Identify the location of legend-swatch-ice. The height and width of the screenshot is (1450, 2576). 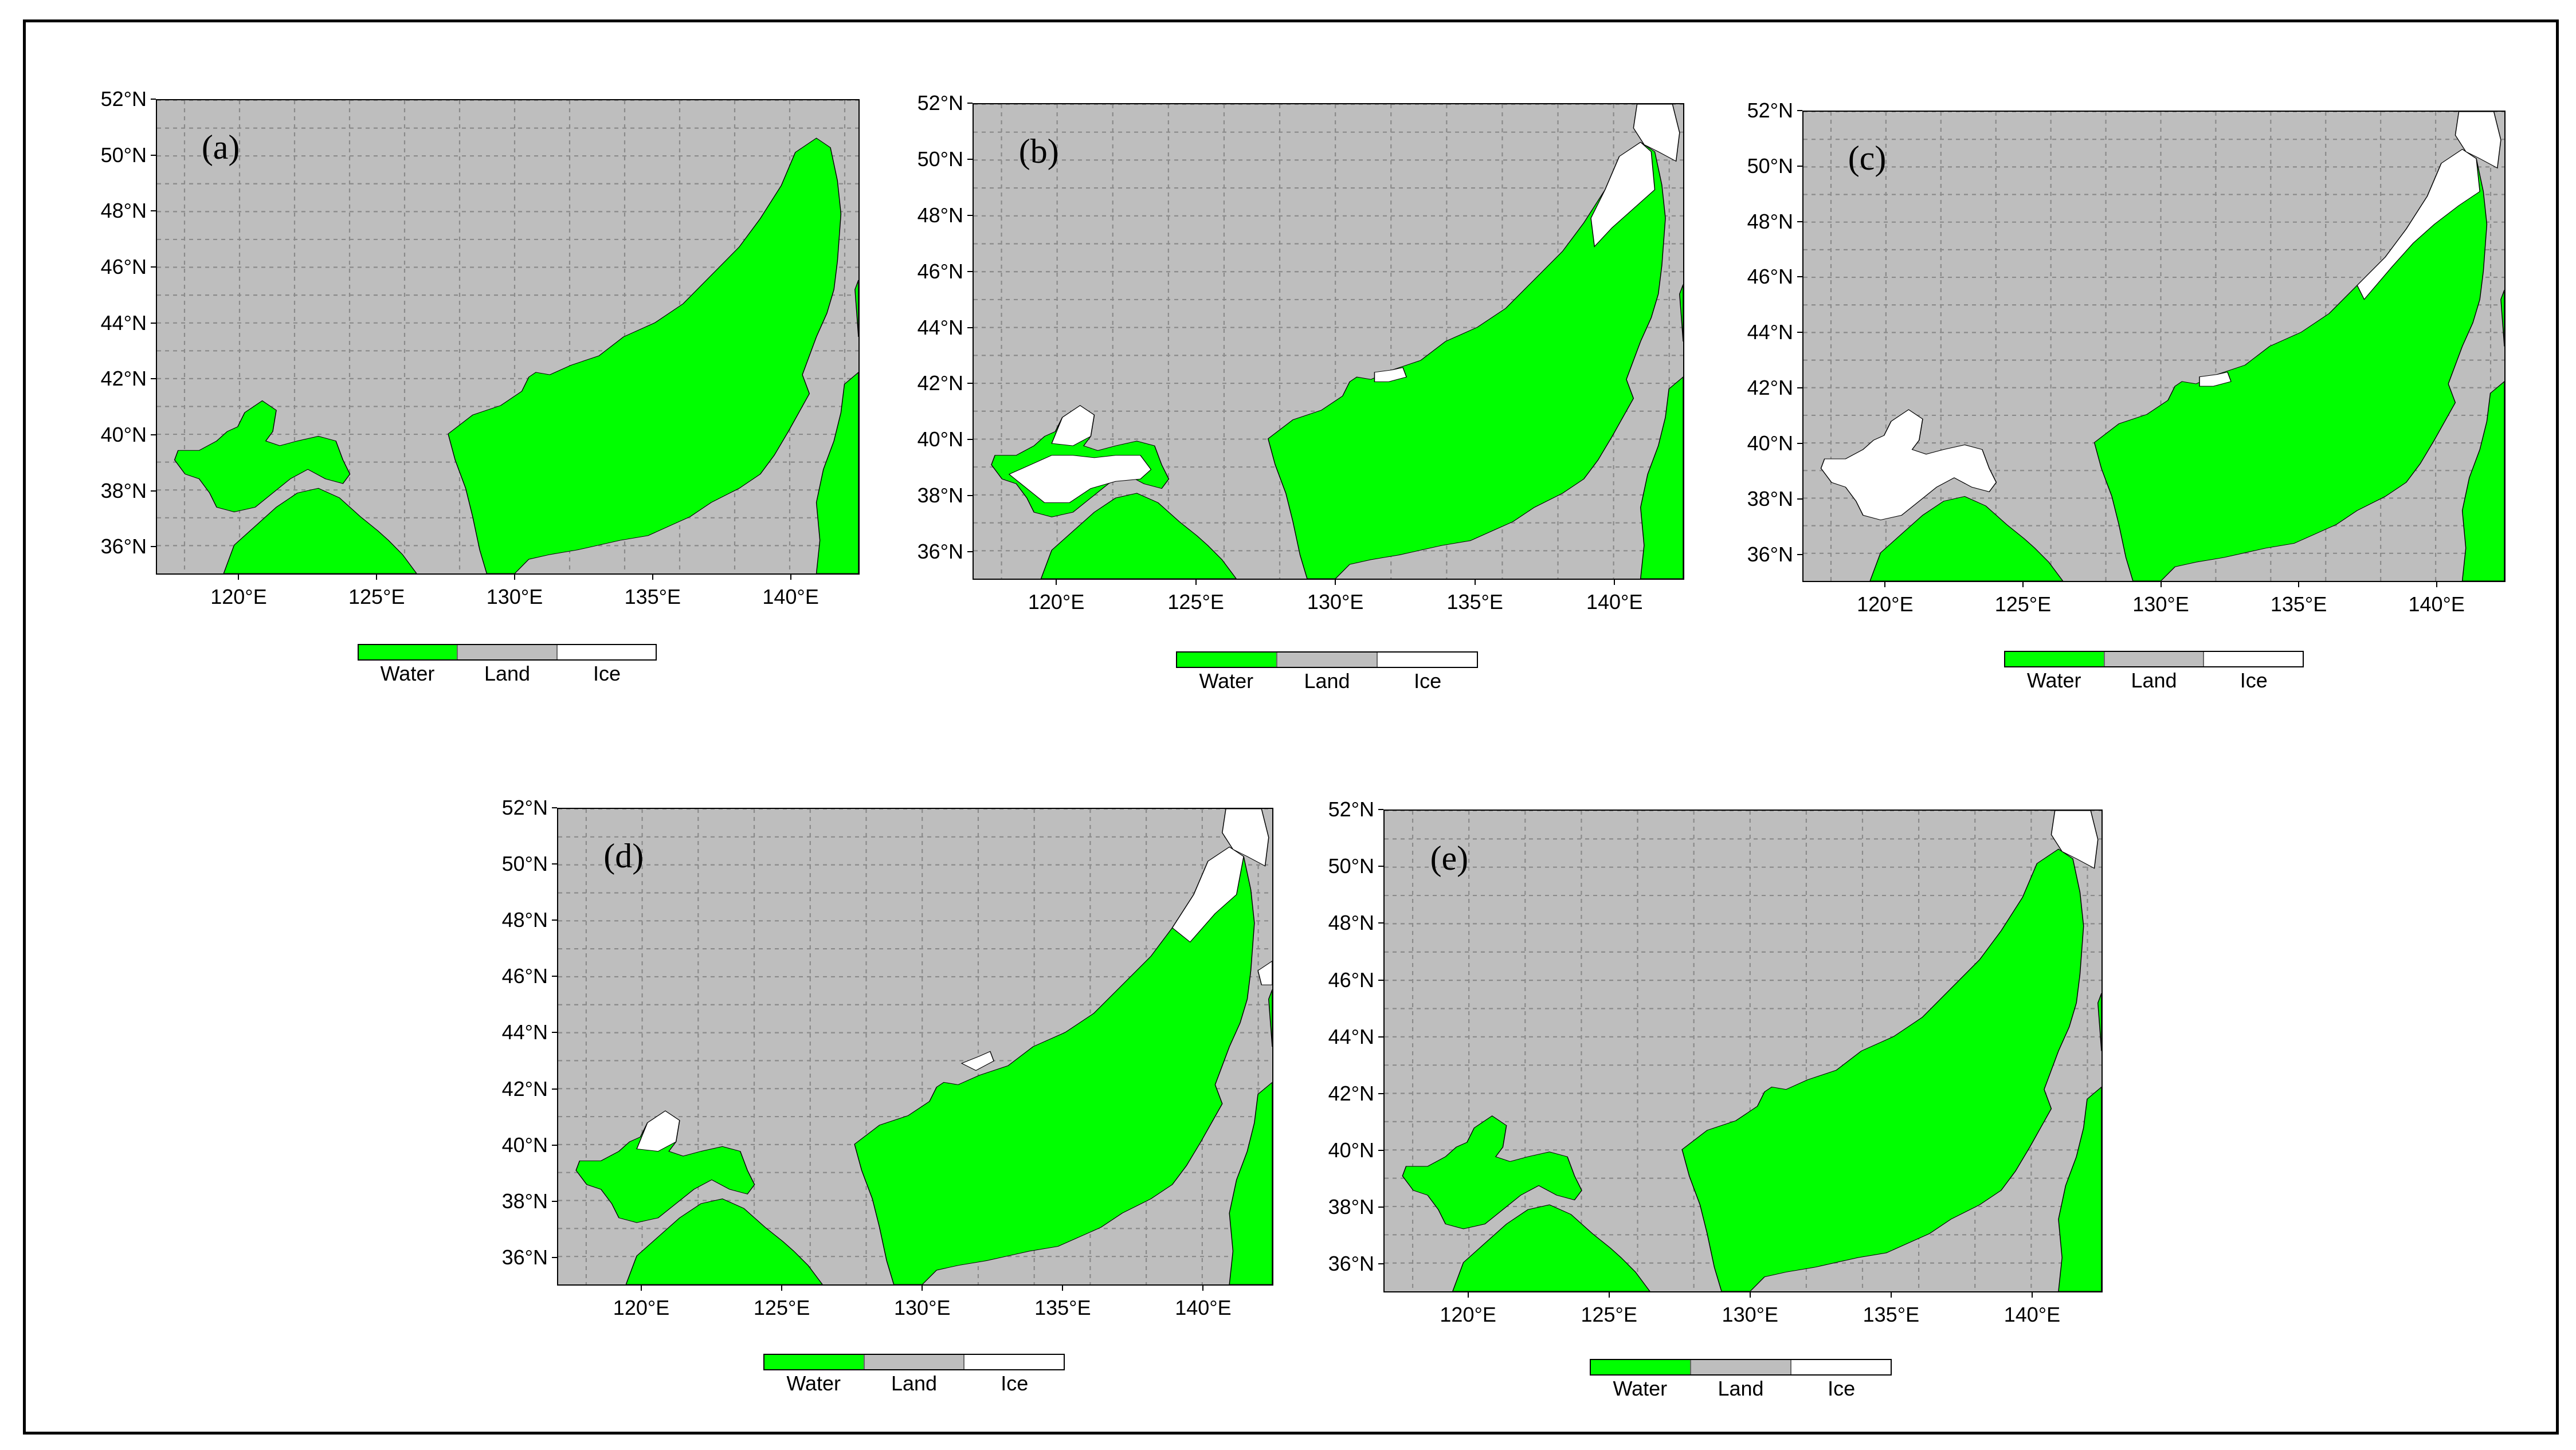
(1013, 1362).